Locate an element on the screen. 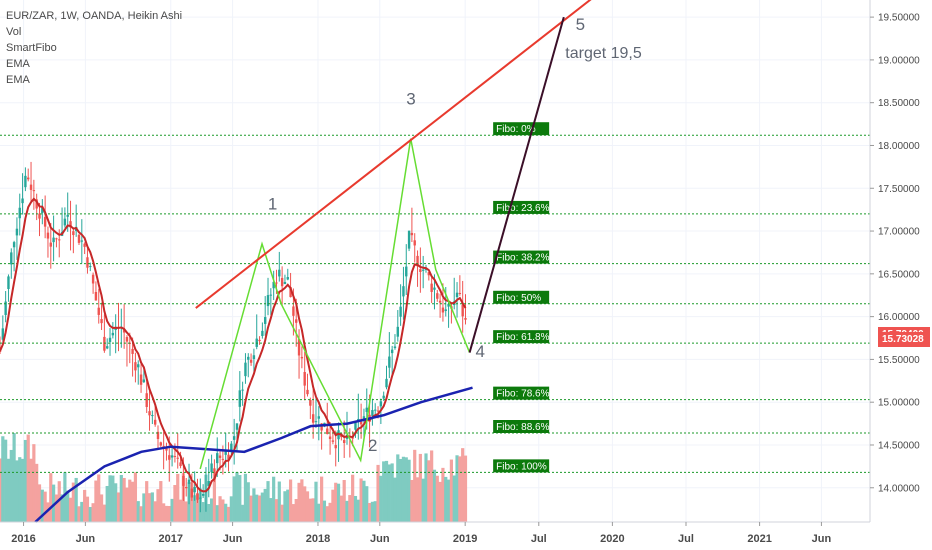 This screenshot has height=550, width=932. fibo-label-bg is located at coordinates (521, 427).